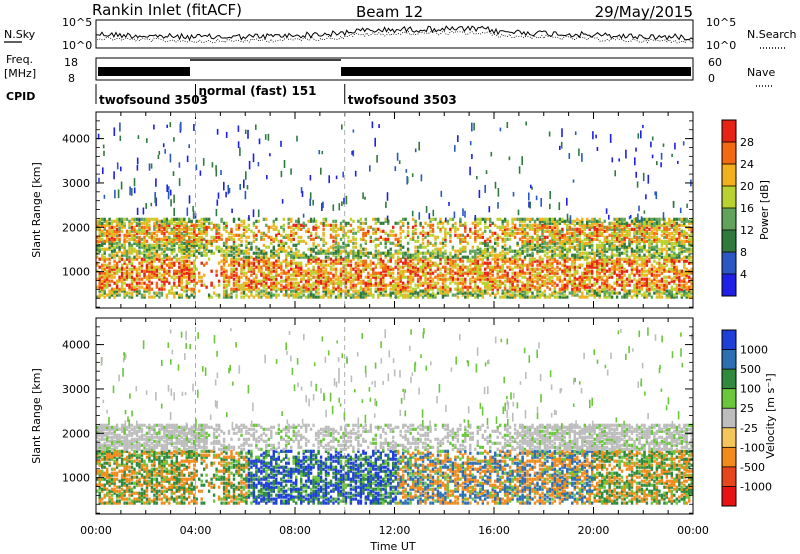 The width and height of the screenshot is (800, 554). Describe the element at coordinates (711, 78) in the screenshot. I see `nave-tick-bottom: 0` at that location.